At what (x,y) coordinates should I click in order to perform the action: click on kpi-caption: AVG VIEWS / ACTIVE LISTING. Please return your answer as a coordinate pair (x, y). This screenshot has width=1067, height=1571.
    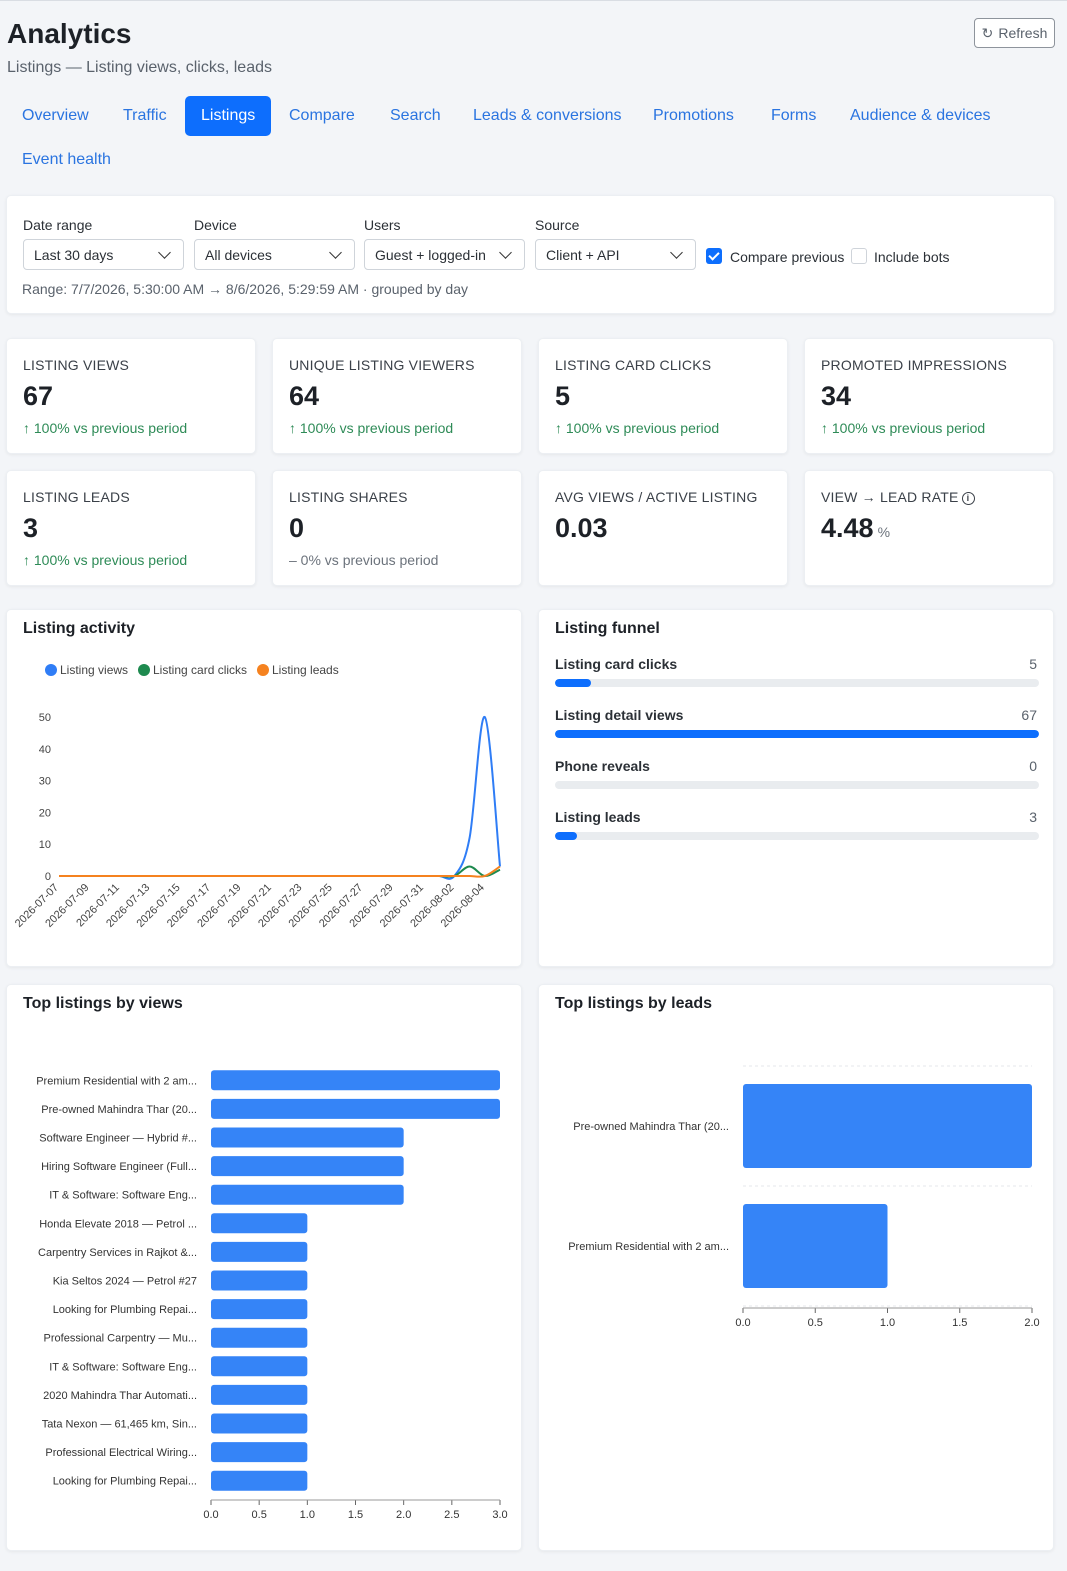
    Looking at the image, I should click on (656, 497).